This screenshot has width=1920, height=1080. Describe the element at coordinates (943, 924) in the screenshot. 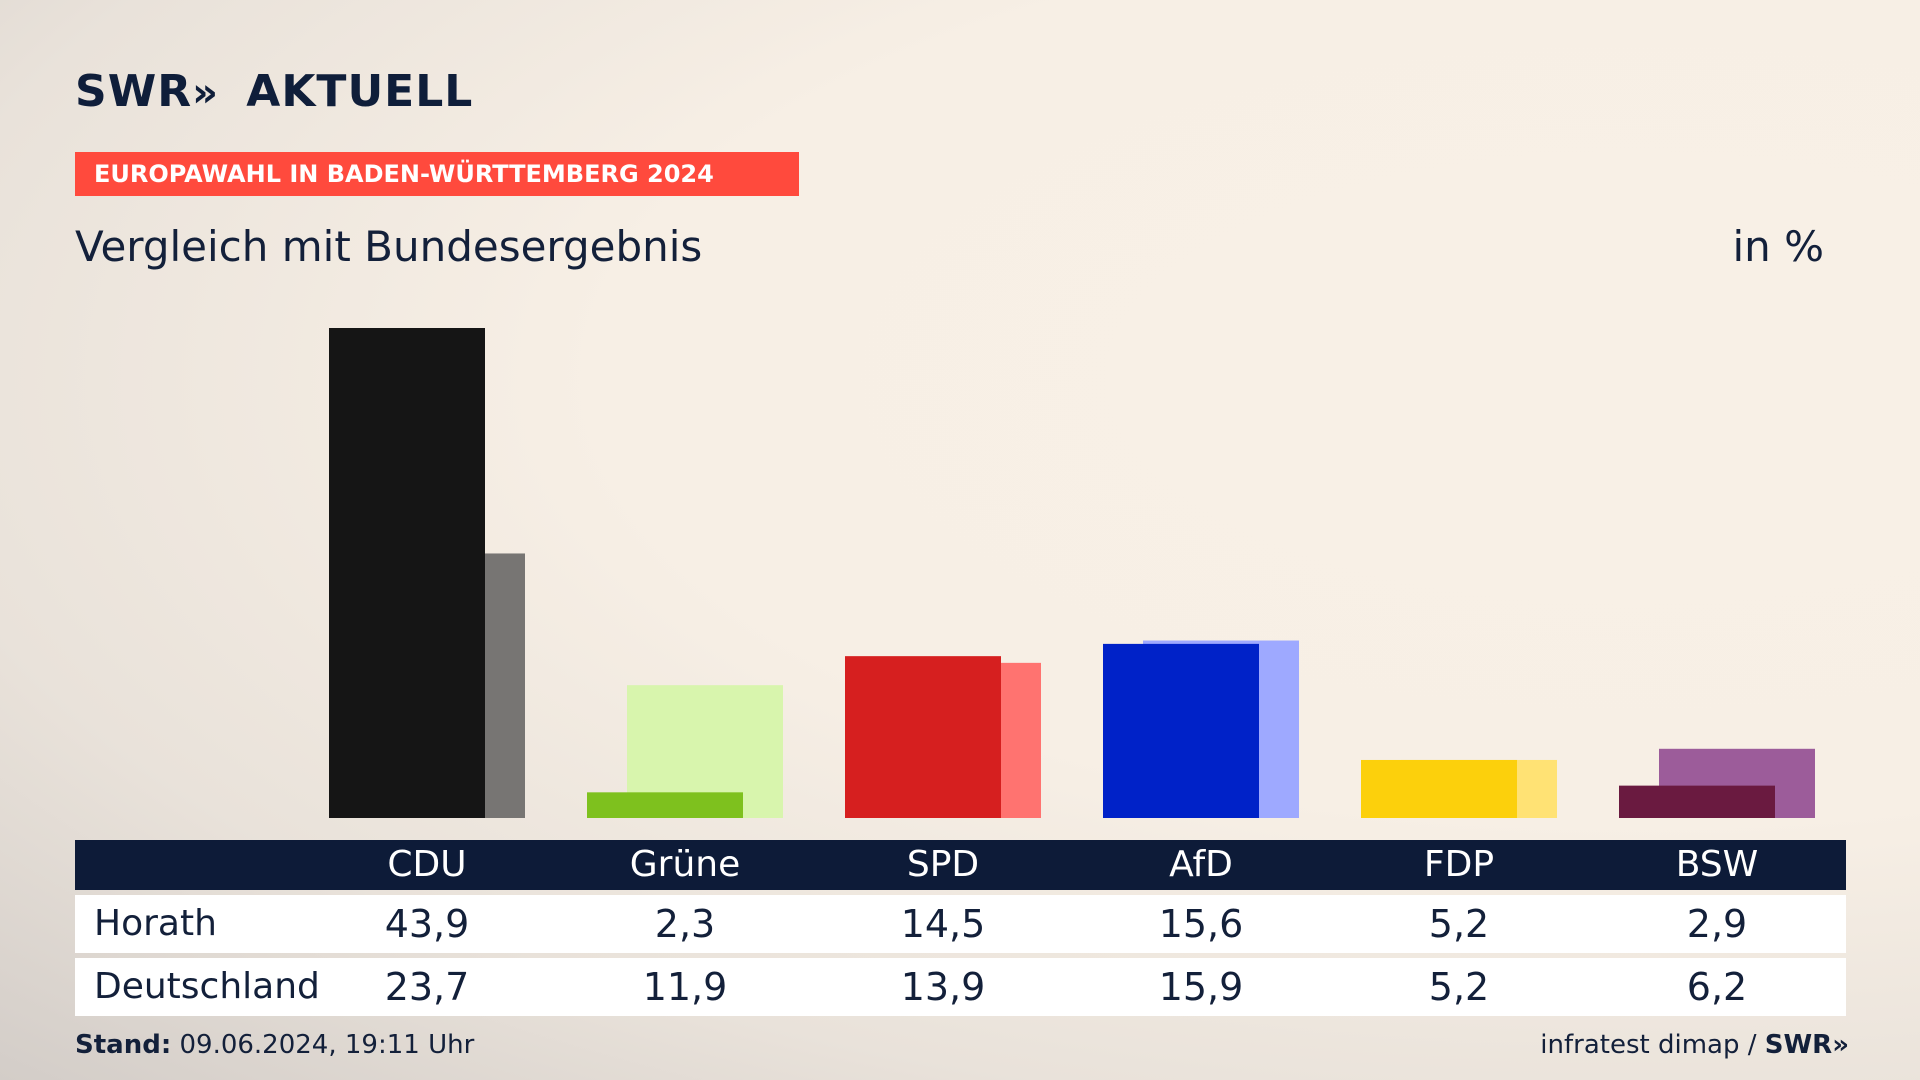

I see `table-cell: 14,5` at that location.